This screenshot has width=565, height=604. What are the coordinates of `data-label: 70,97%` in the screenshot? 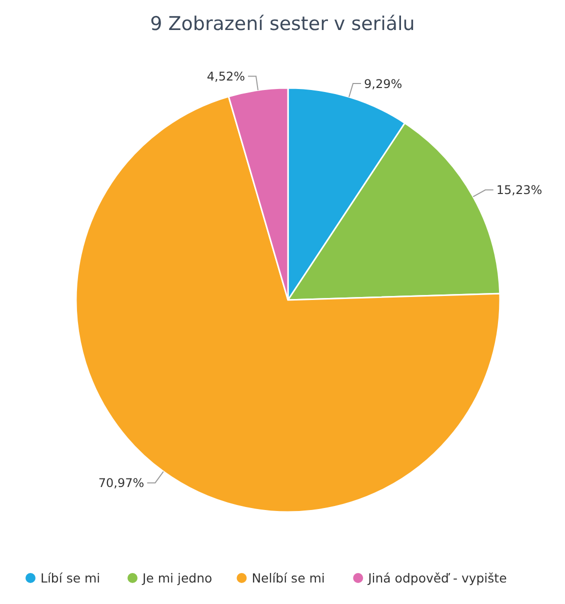 It's located at (121, 483).